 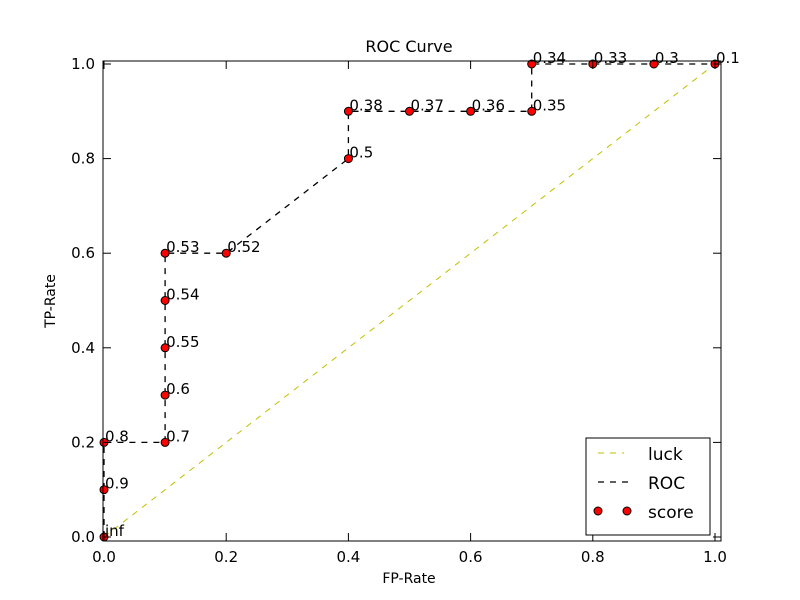 What do you see at coordinates (610, 58) in the screenshot?
I see `score-point-label: 0.33` at bounding box center [610, 58].